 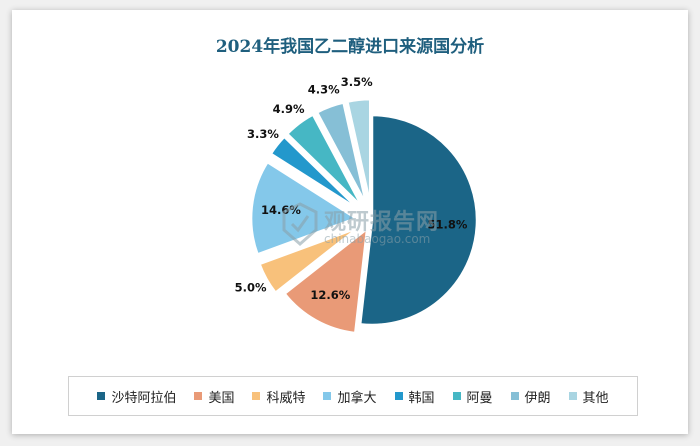 I want to click on slice-label: 4.9%, so click(x=289, y=109).